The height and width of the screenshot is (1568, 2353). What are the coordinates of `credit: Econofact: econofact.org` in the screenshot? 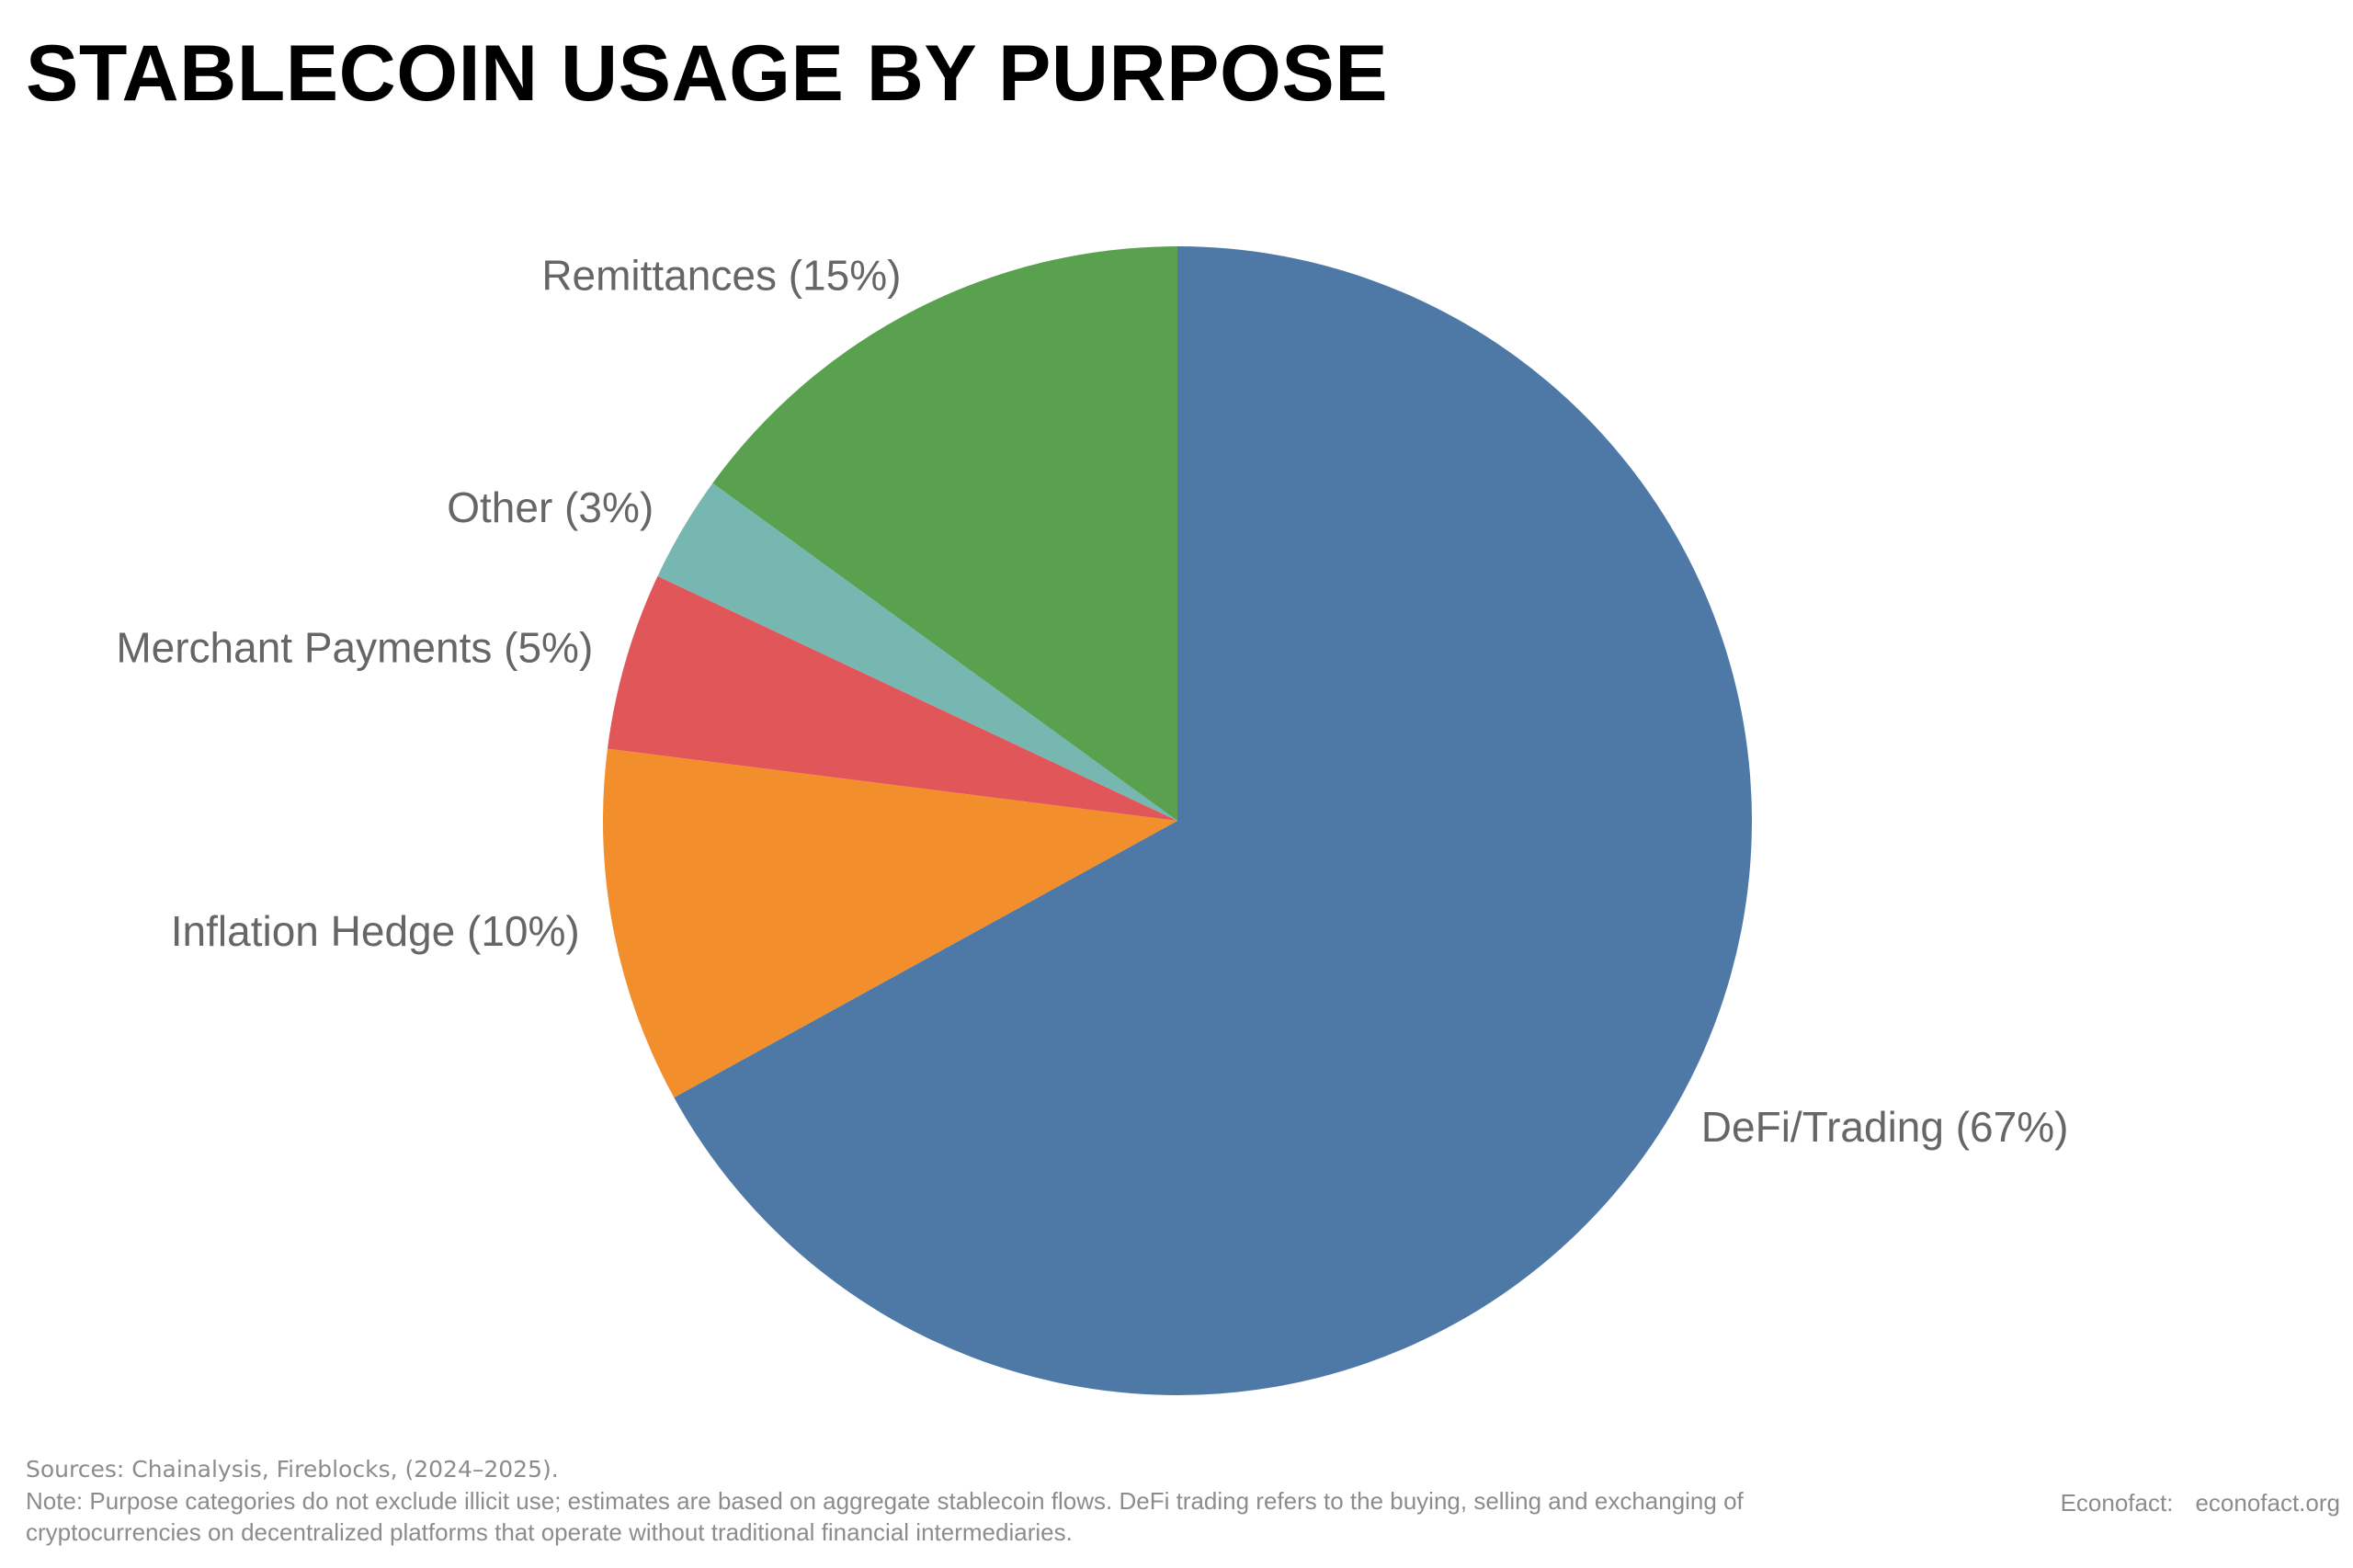 It's located at (2200, 1502).